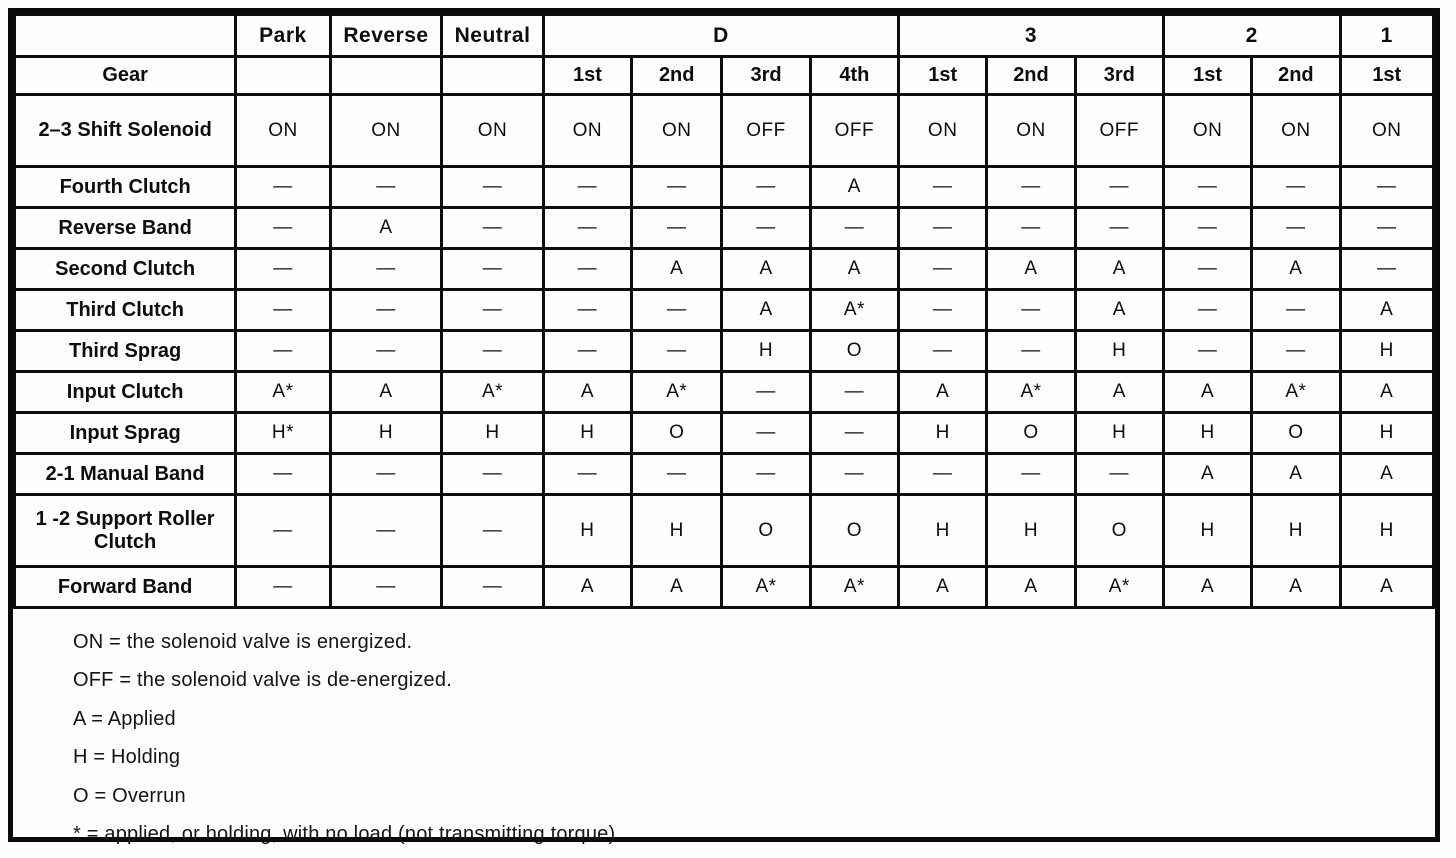  Describe the element at coordinates (721, 35) in the screenshot. I see `range-header-d: D` at that location.